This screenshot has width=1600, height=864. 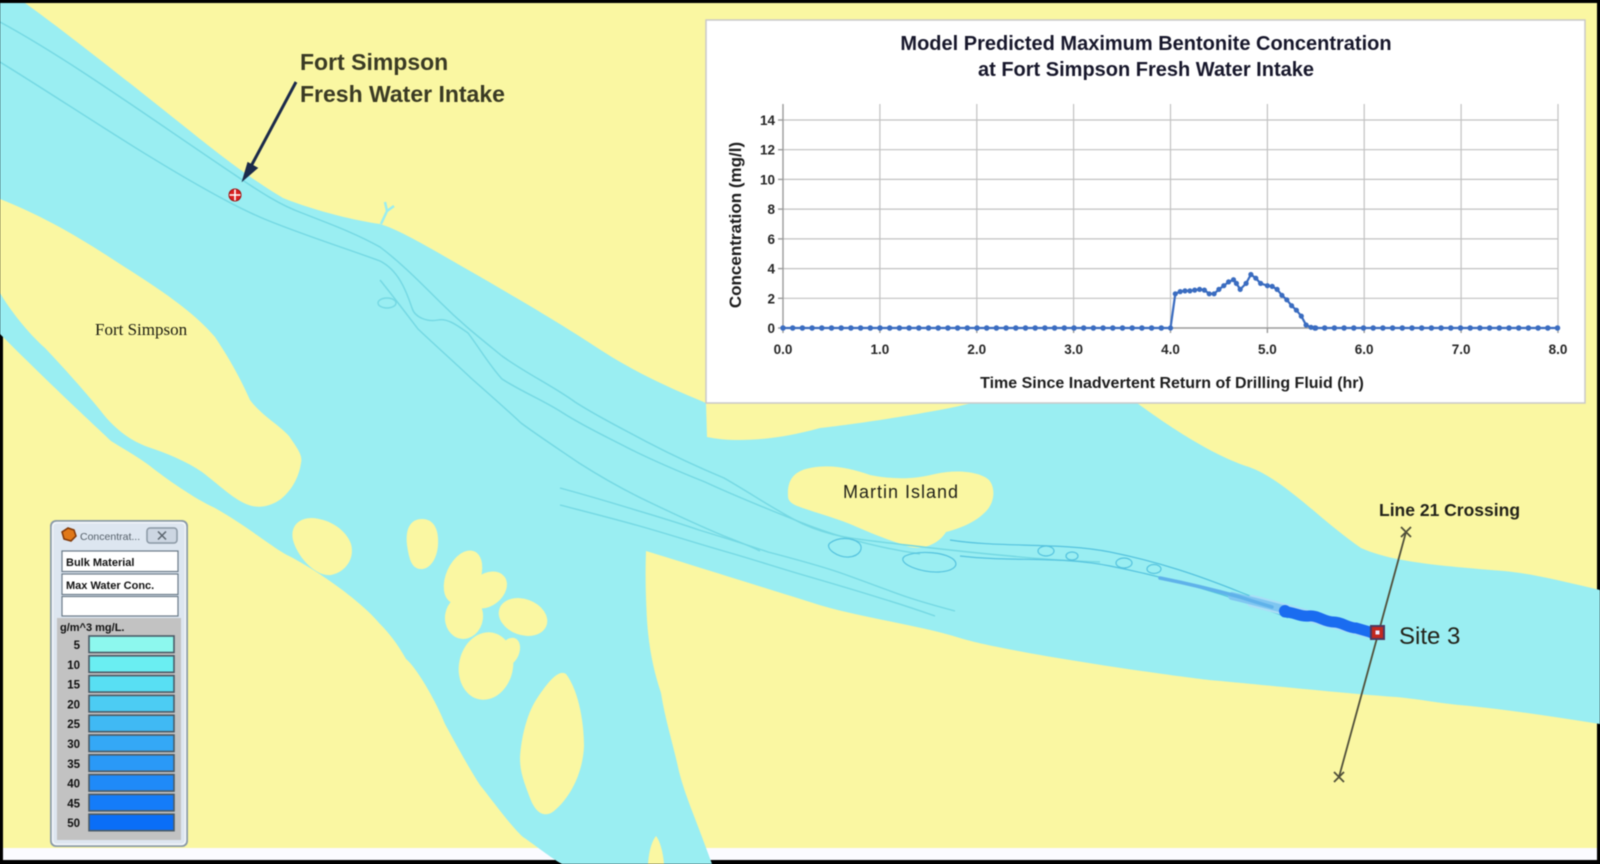 I want to click on svg-text: 8, so click(x=771, y=209).